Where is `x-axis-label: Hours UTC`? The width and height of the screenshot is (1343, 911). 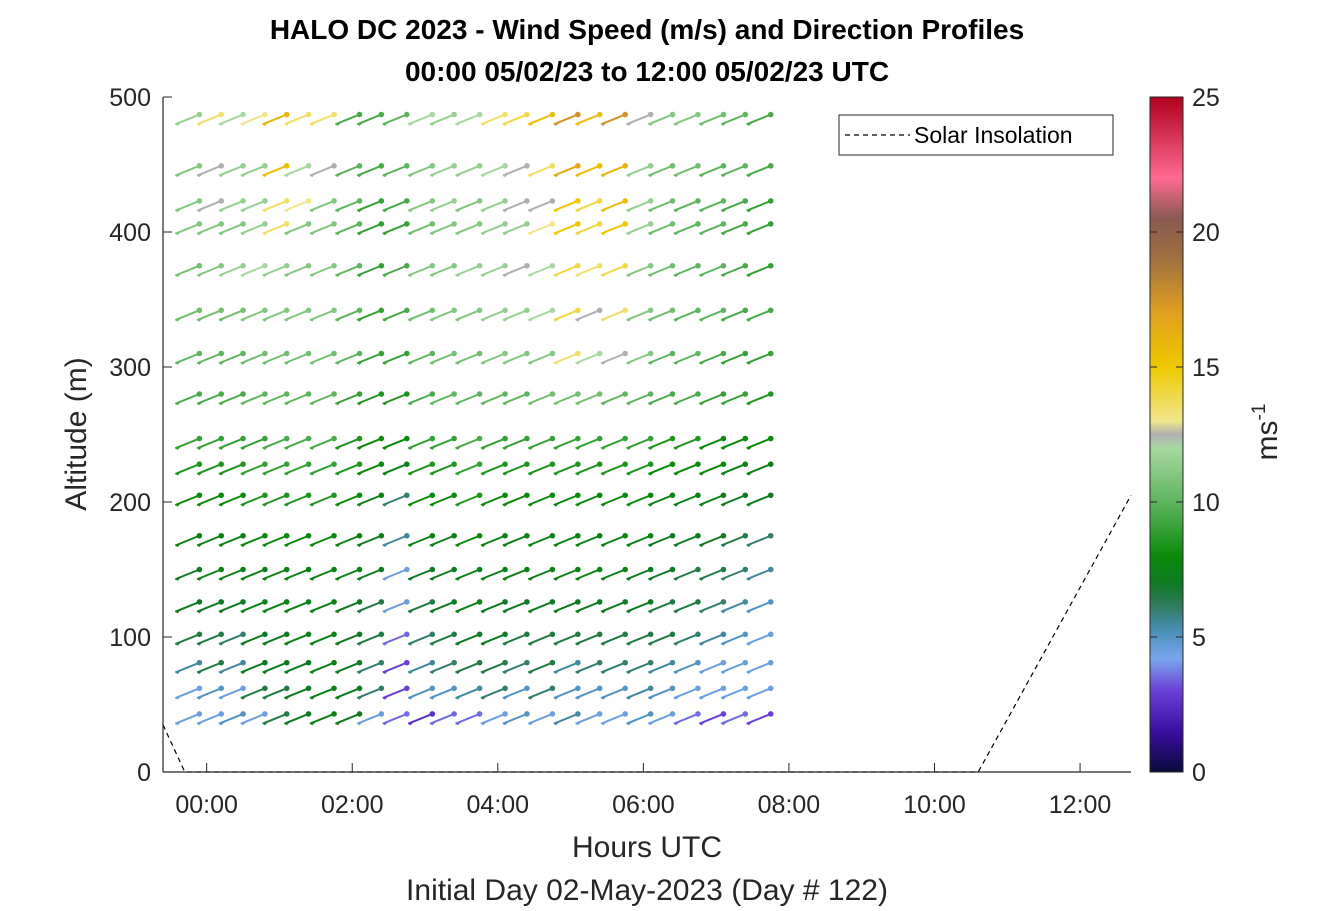
x-axis-label: Hours UTC is located at coordinates (647, 847).